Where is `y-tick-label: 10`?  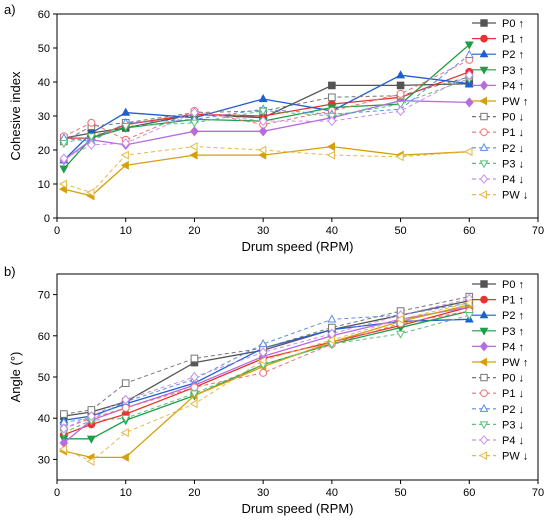 y-tick-label: 10 is located at coordinates (44, 185).